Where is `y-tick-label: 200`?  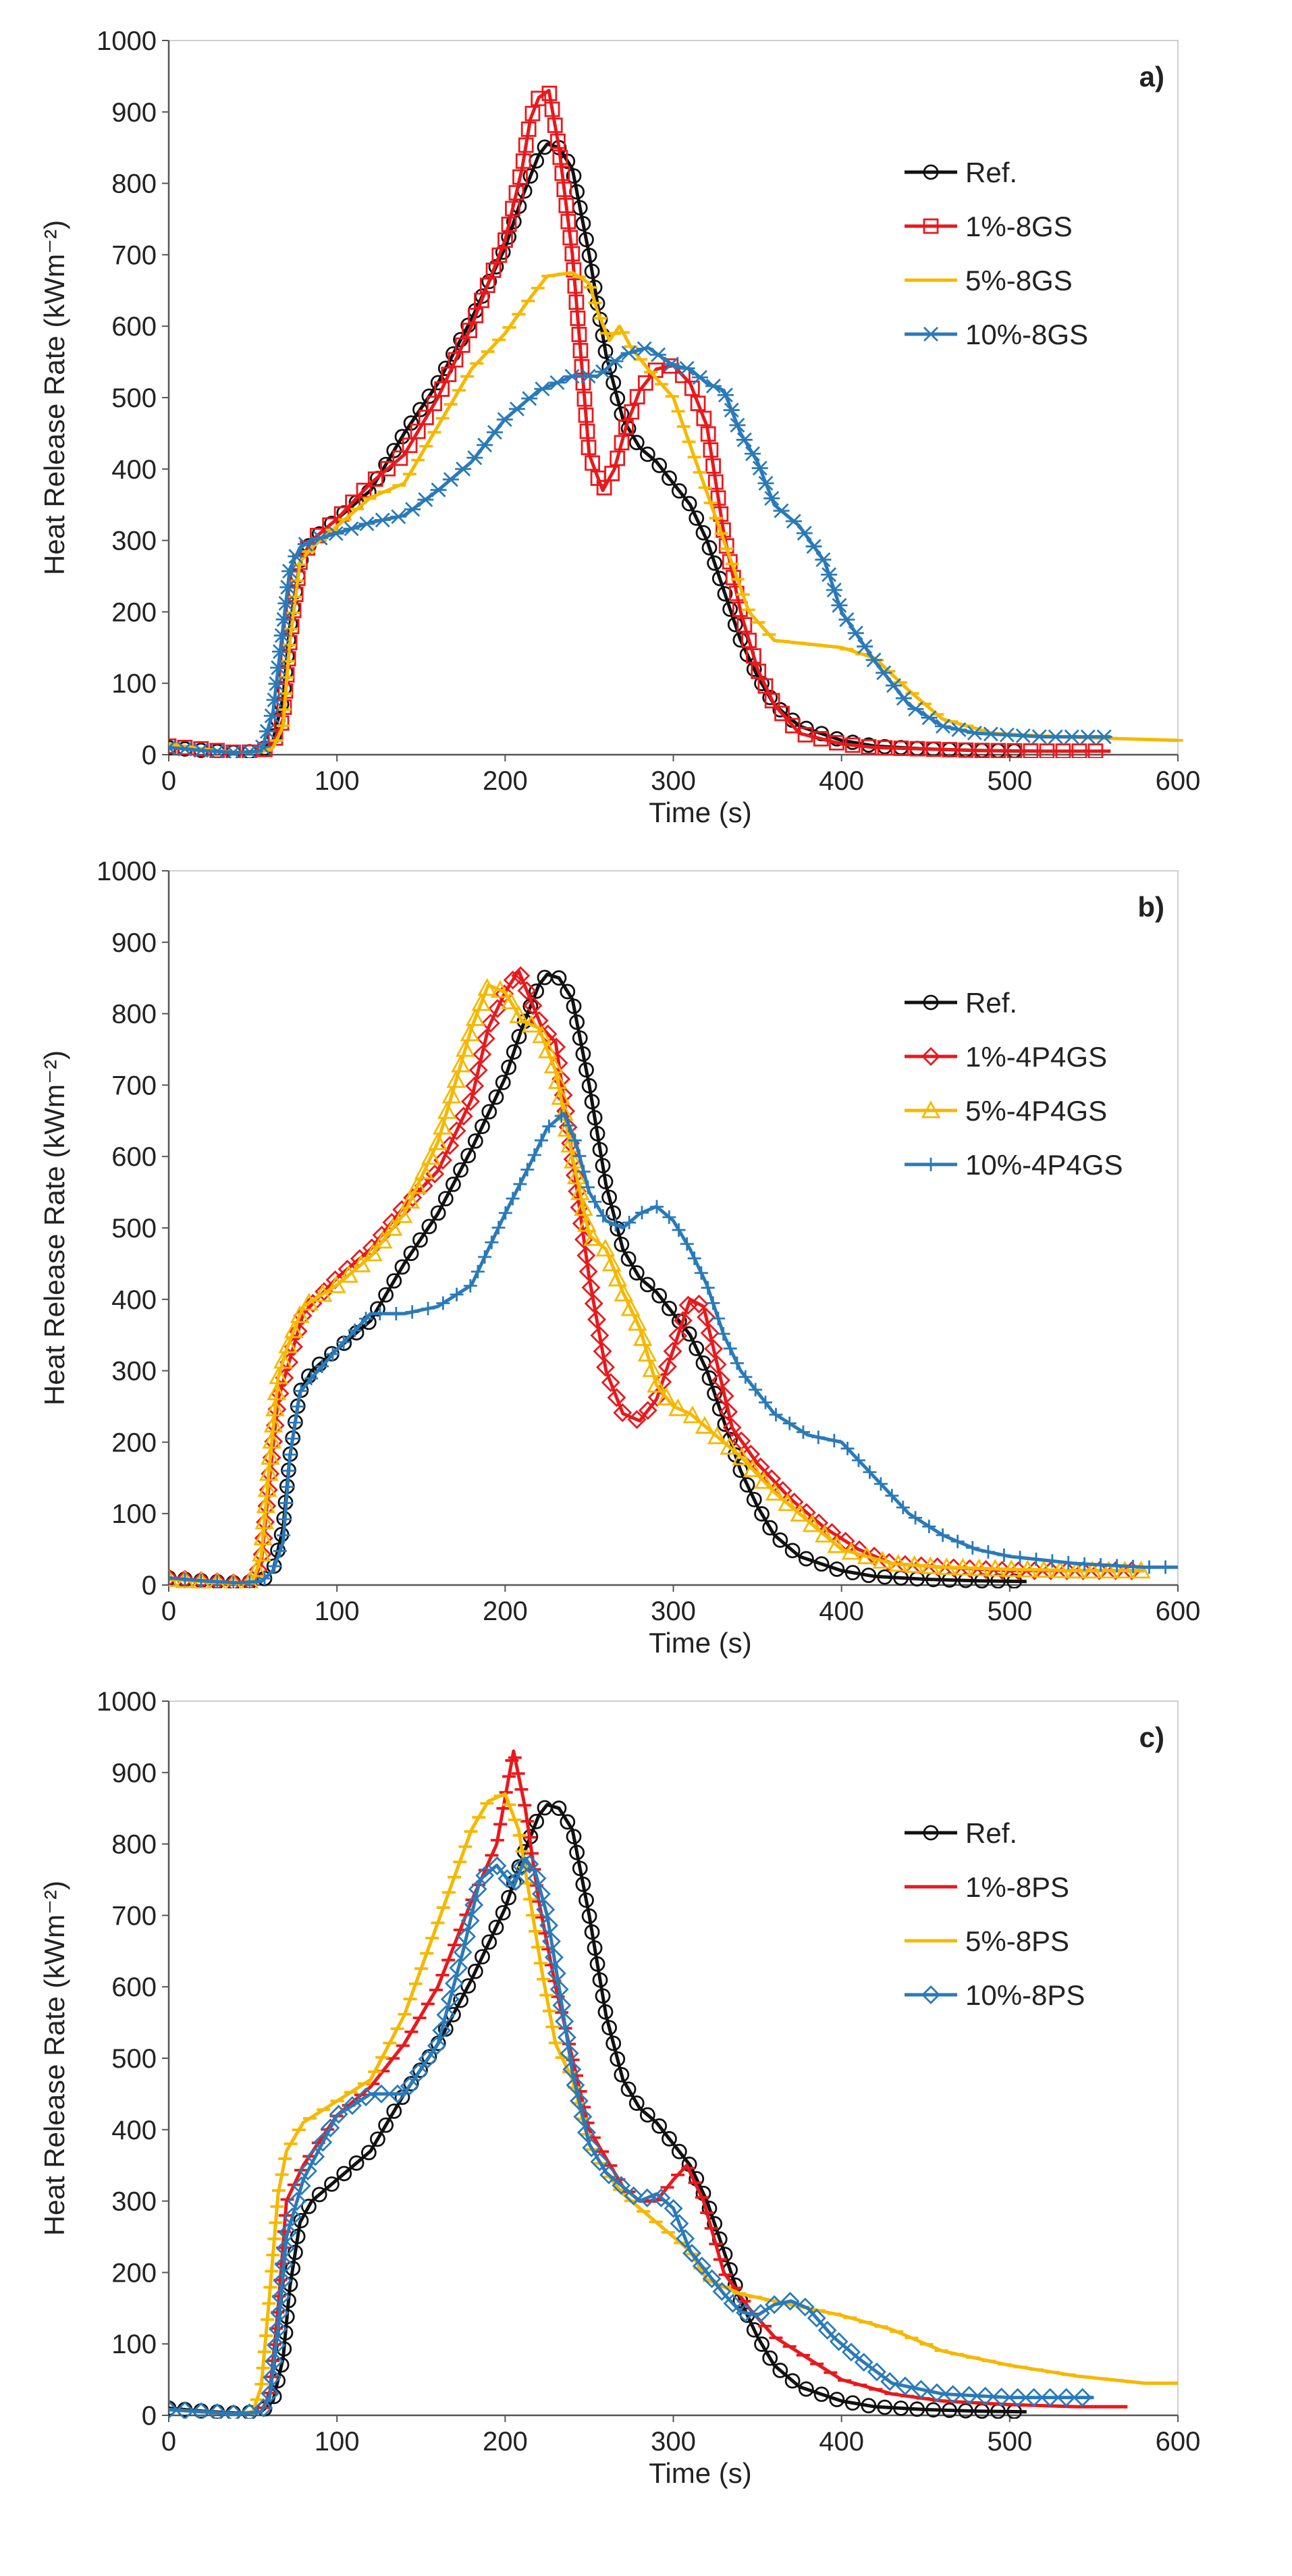 y-tick-label: 200 is located at coordinates (134, 2273).